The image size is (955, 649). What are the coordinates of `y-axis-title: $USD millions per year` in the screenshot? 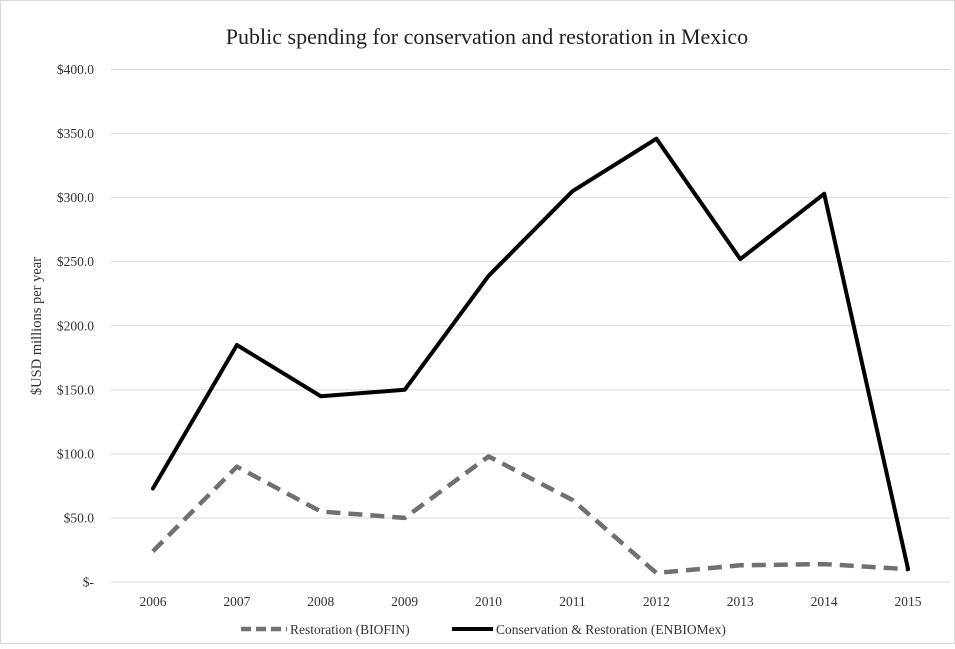 It's located at (37, 326).